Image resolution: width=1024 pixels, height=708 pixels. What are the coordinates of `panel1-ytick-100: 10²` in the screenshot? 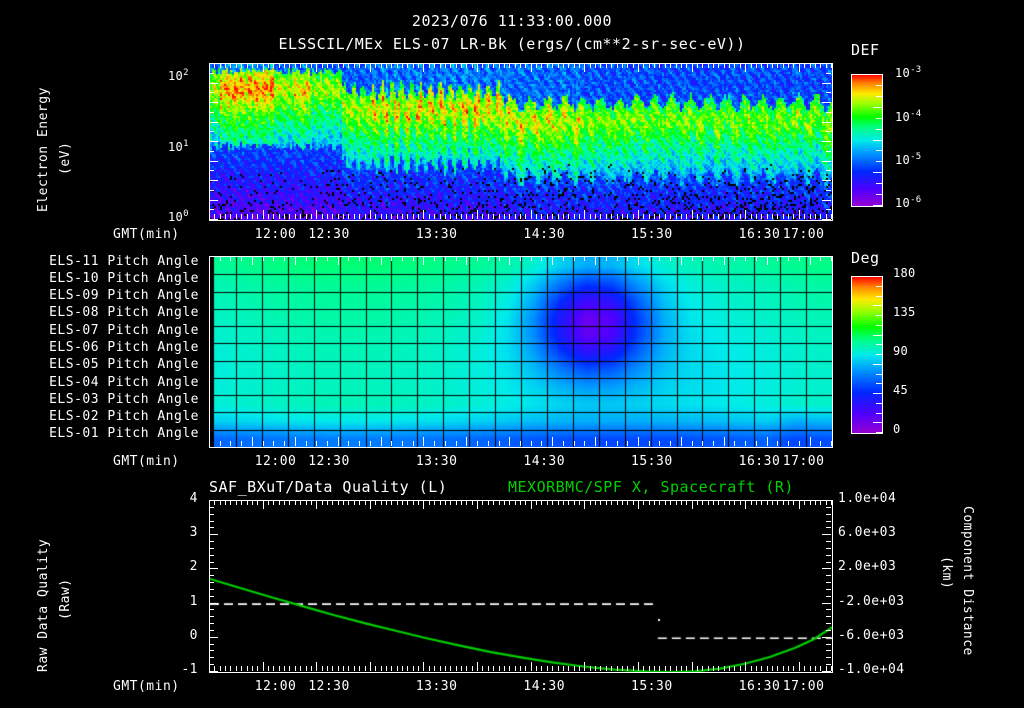 It's located at (178, 75).